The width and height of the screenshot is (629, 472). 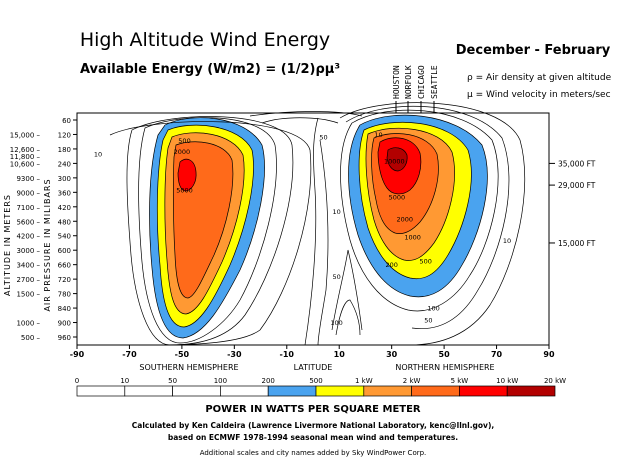 What do you see at coordinates (539, 95) in the screenshot?
I see `note-mu: μ = Wind velocity in meters/sec` at bounding box center [539, 95].